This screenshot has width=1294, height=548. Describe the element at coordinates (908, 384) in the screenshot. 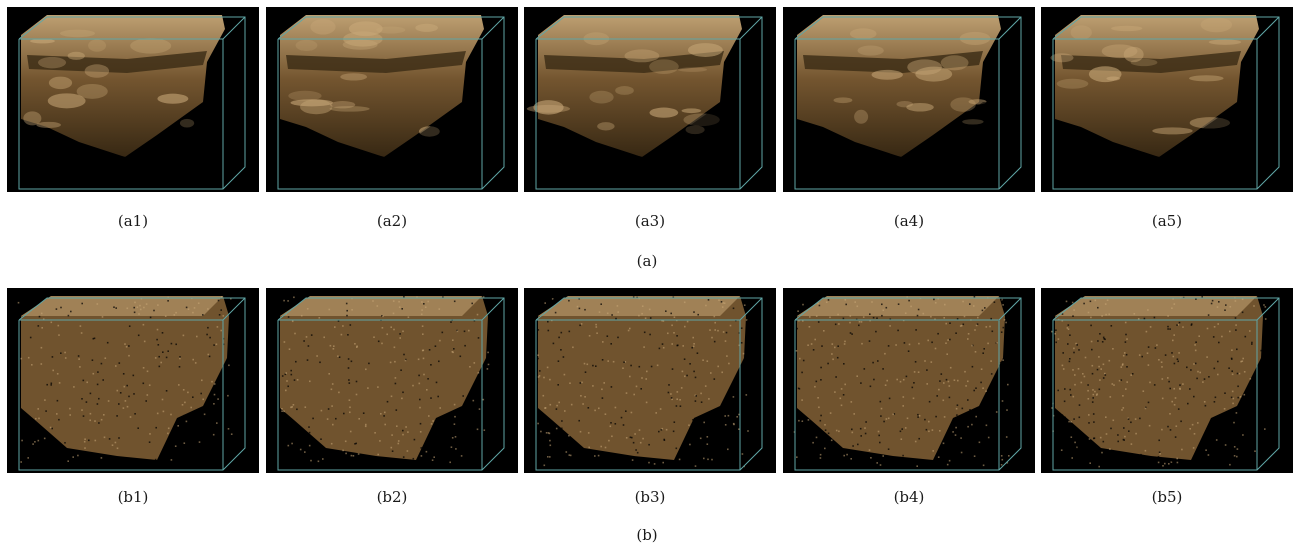

I see `bounding-box-outline` at that location.